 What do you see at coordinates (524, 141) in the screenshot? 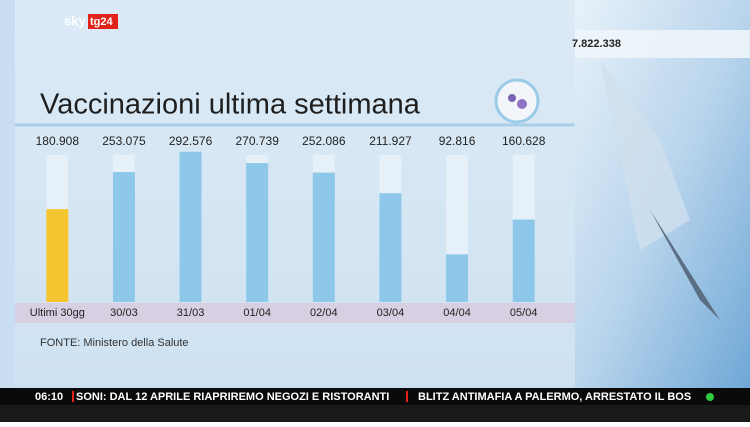
I see `value-label: 160.628` at bounding box center [524, 141].